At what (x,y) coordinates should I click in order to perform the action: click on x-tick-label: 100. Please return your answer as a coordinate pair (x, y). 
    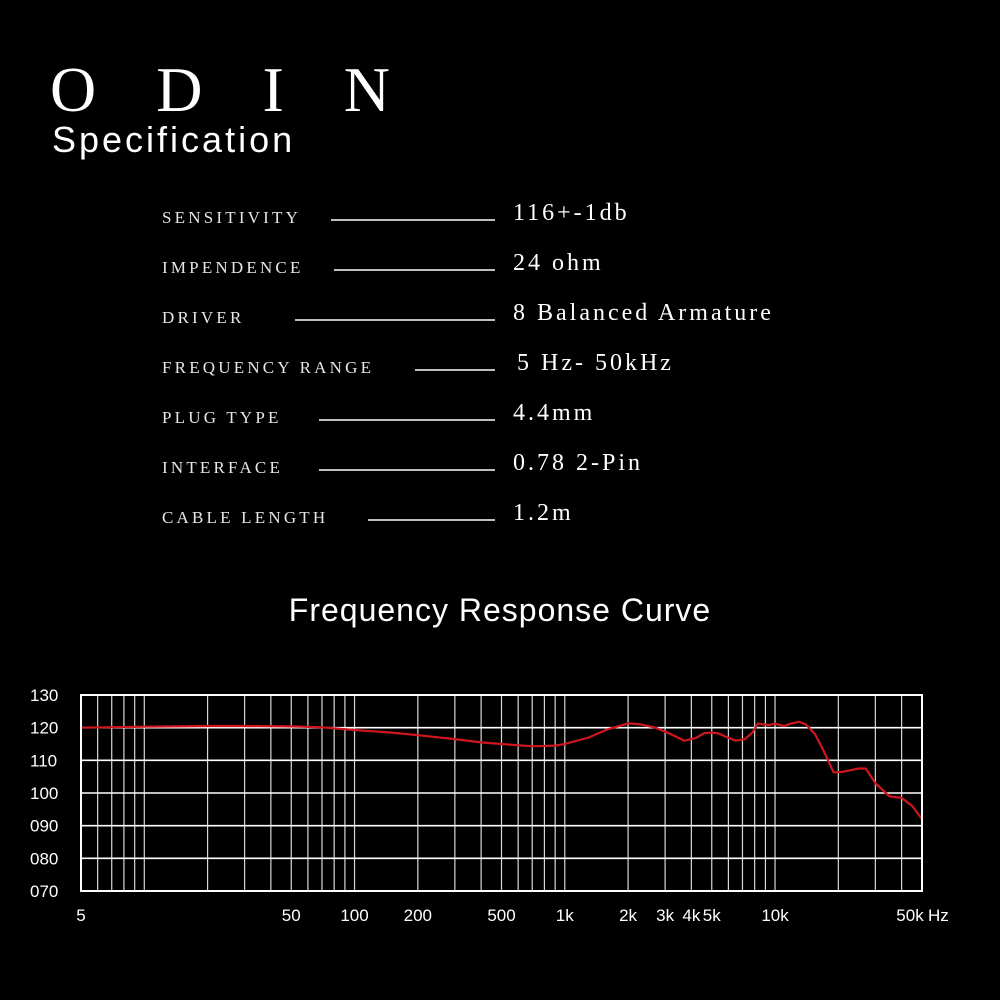
    Looking at the image, I should click on (354, 915).